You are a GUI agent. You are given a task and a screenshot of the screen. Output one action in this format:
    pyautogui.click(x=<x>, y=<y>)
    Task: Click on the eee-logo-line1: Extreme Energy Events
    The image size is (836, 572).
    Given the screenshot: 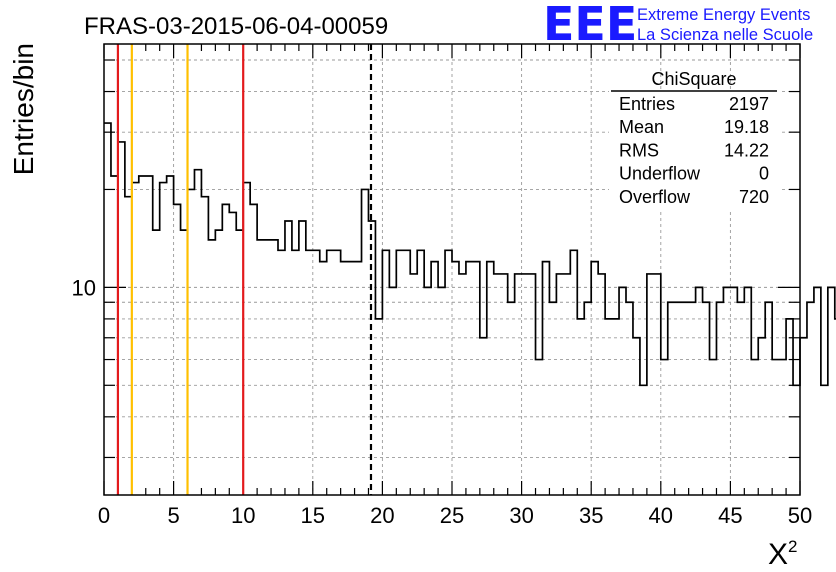 What is the action you would take?
    pyautogui.click(x=723, y=15)
    